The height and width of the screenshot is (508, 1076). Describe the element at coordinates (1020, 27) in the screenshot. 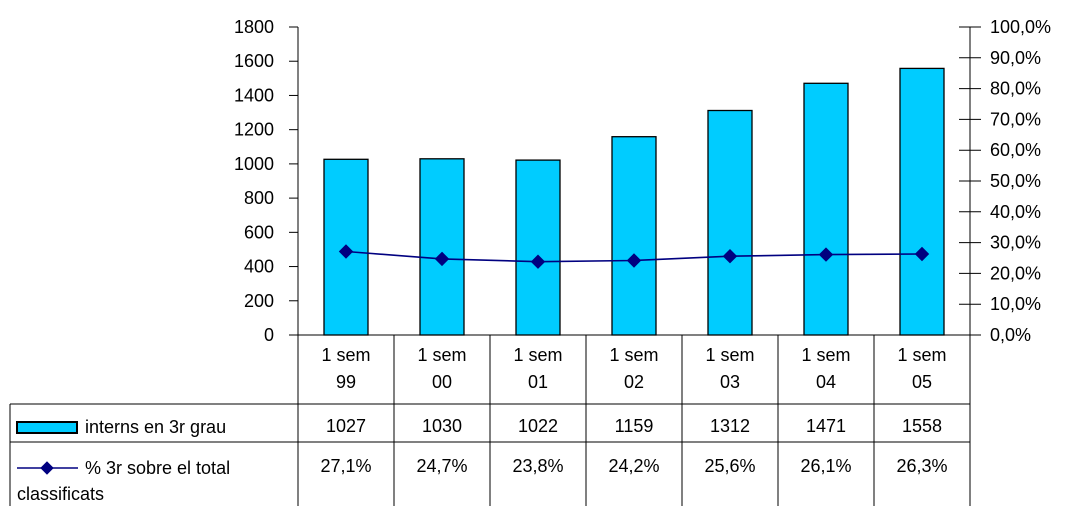

I see `right-tick-label: 100,0%` at that location.